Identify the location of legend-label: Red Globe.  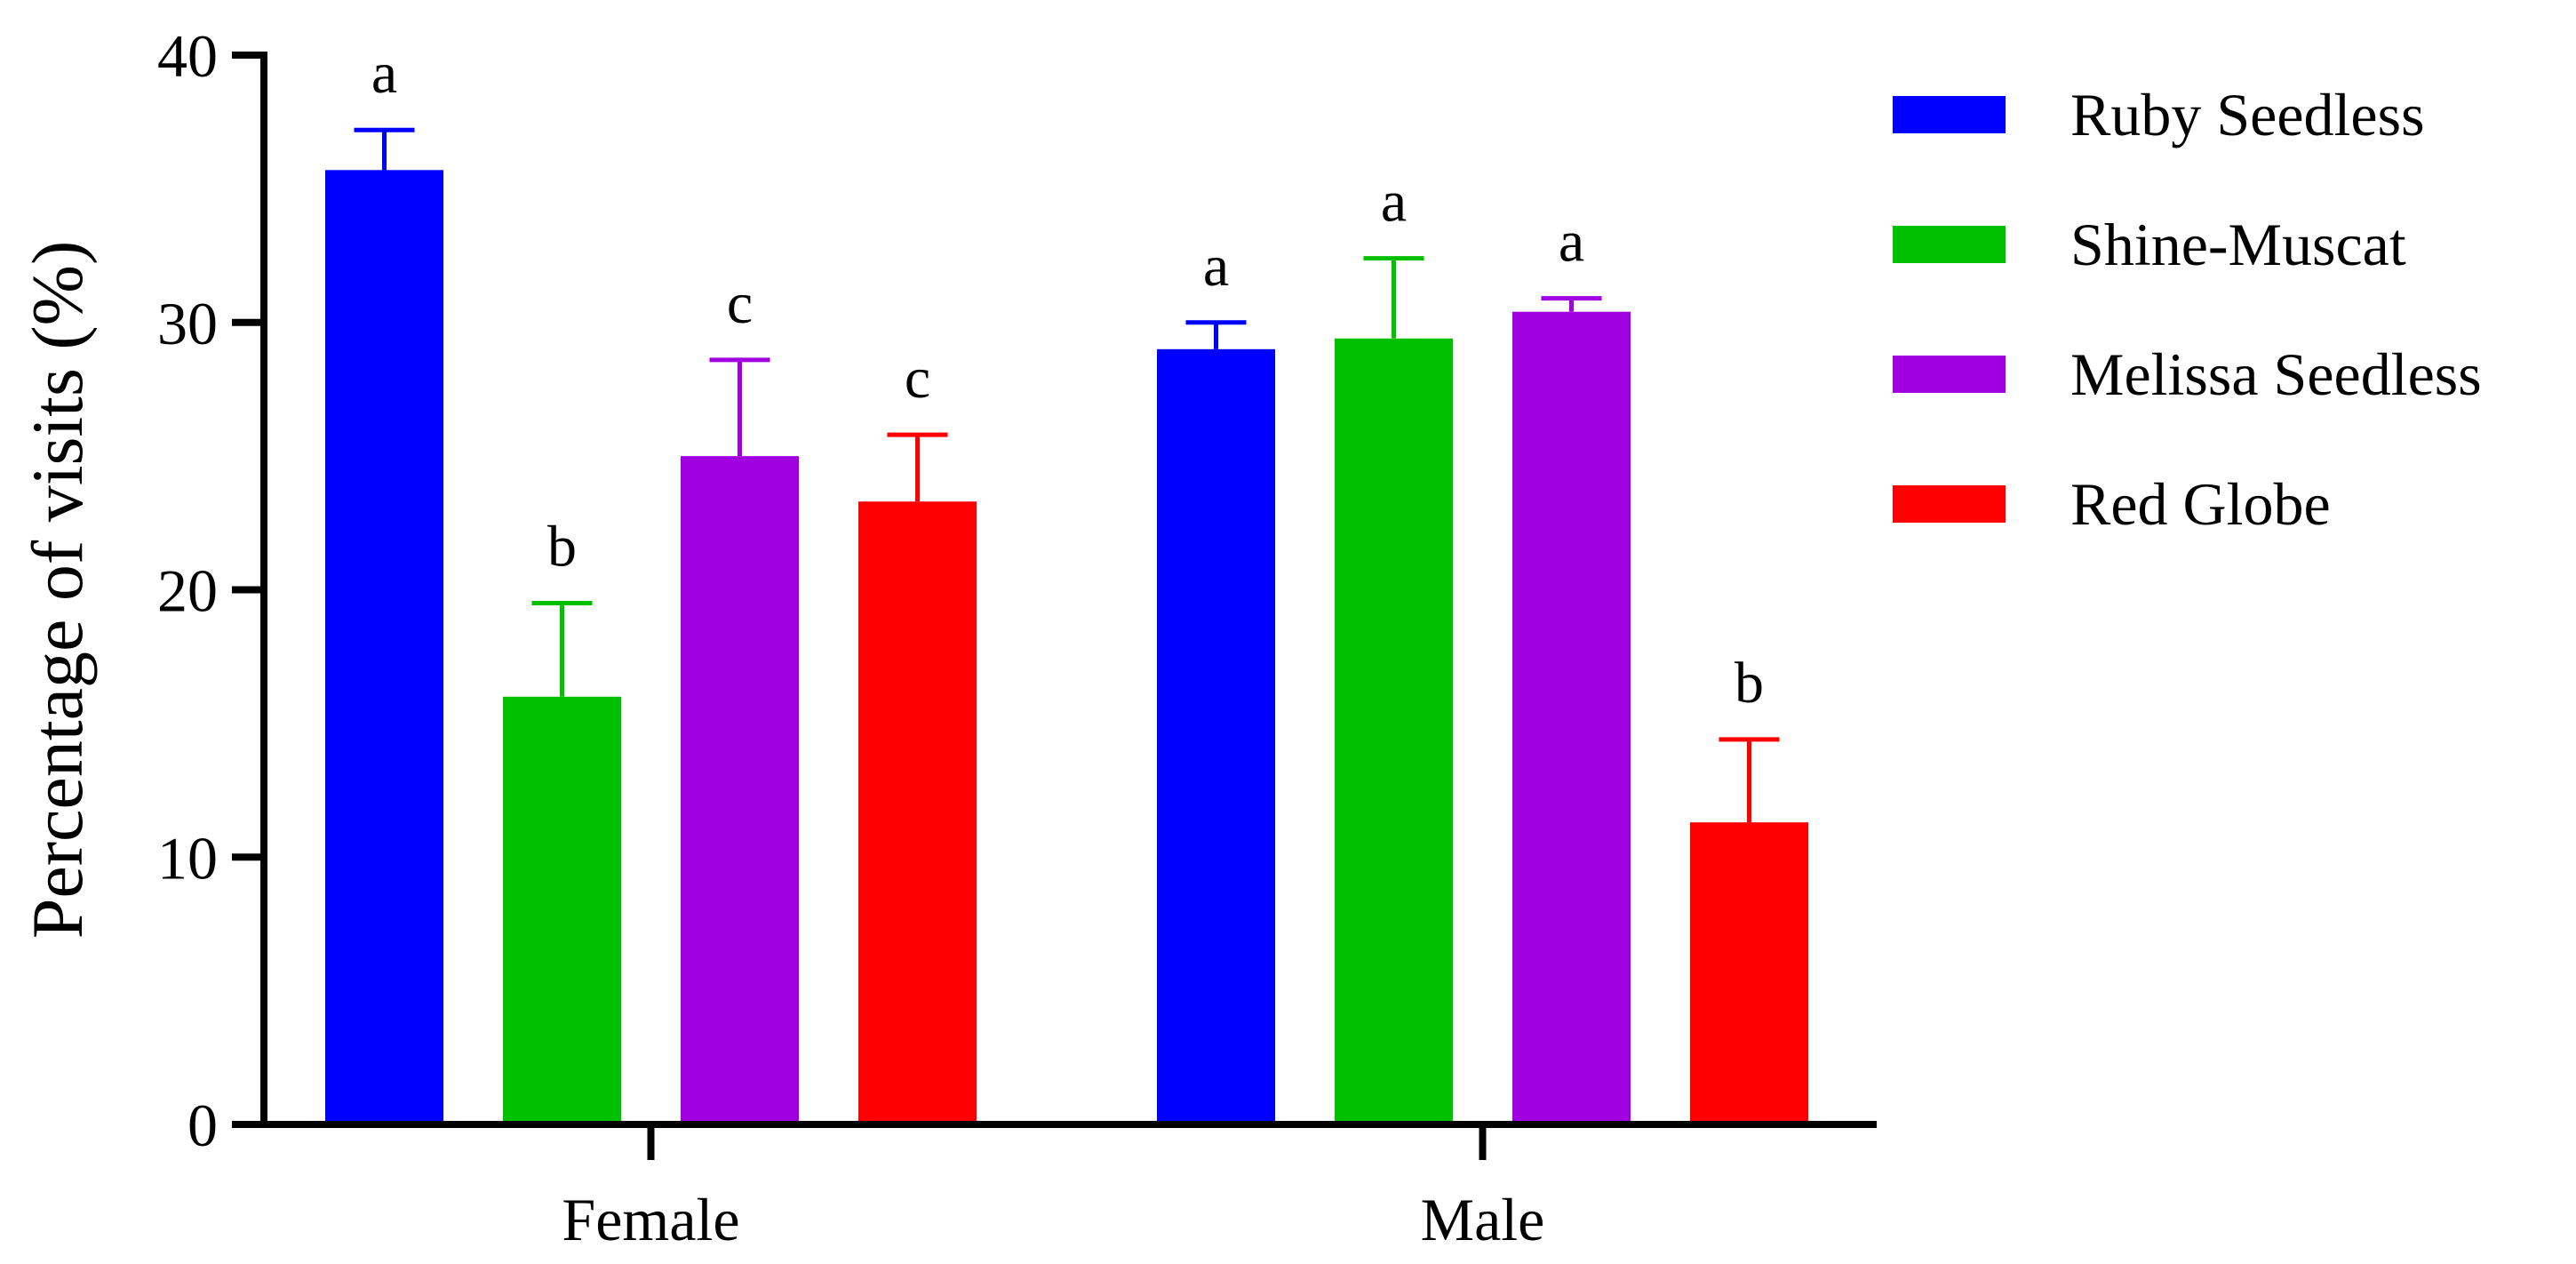
(2200, 504).